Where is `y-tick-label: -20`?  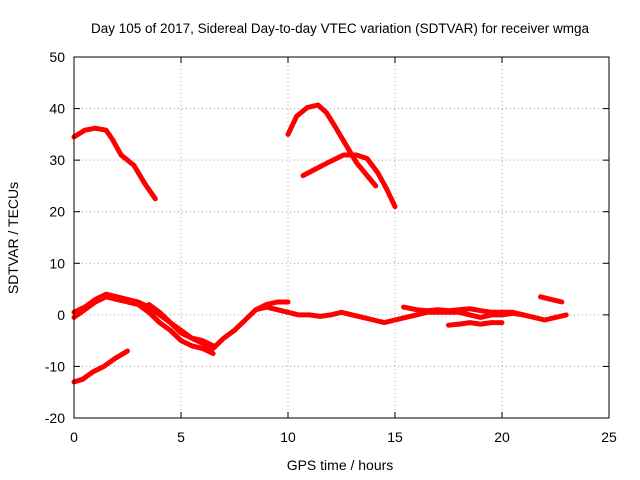 y-tick-label: -20 is located at coordinates (55, 418).